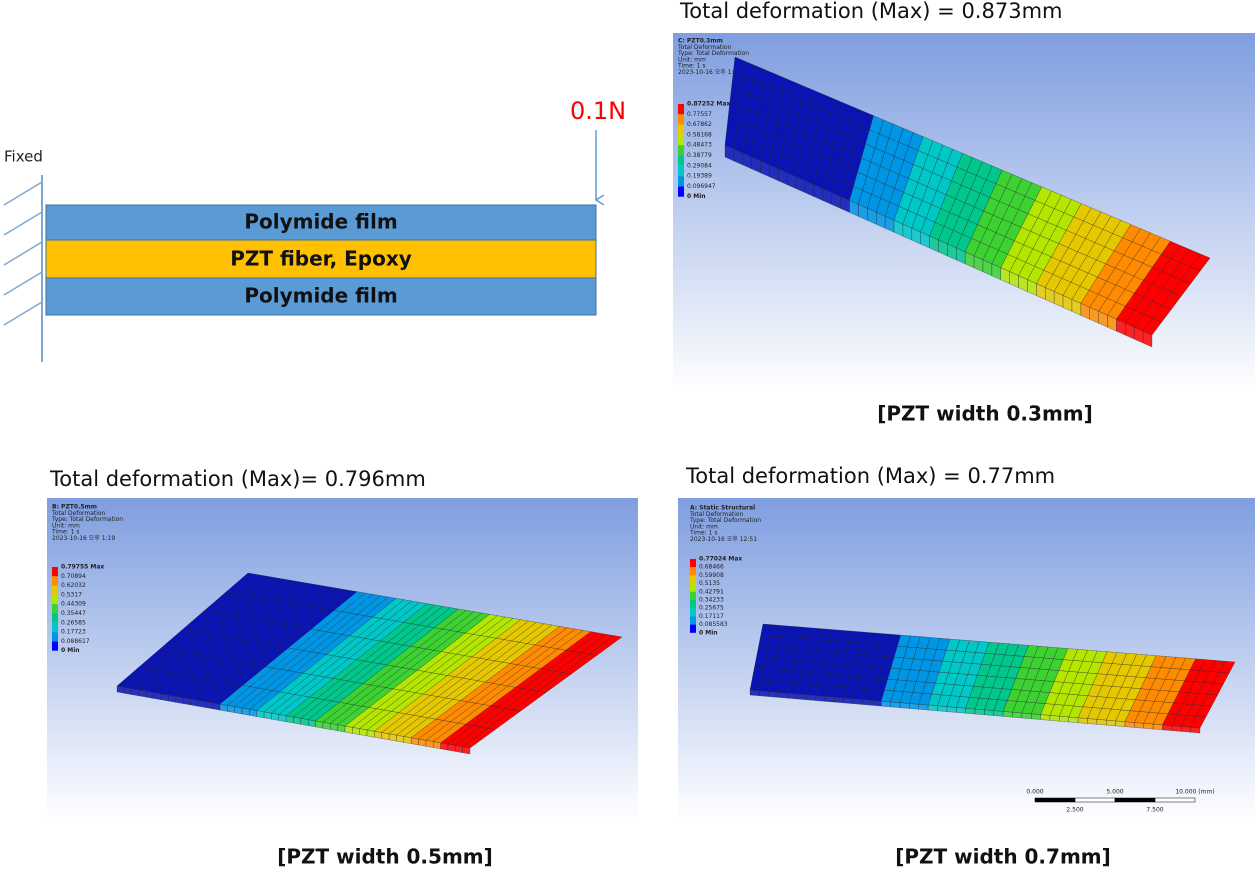 The height and width of the screenshot is (872, 1260). Describe the element at coordinates (699, 145) in the screenshot. I see `legend-label: 0.48473` at that location.